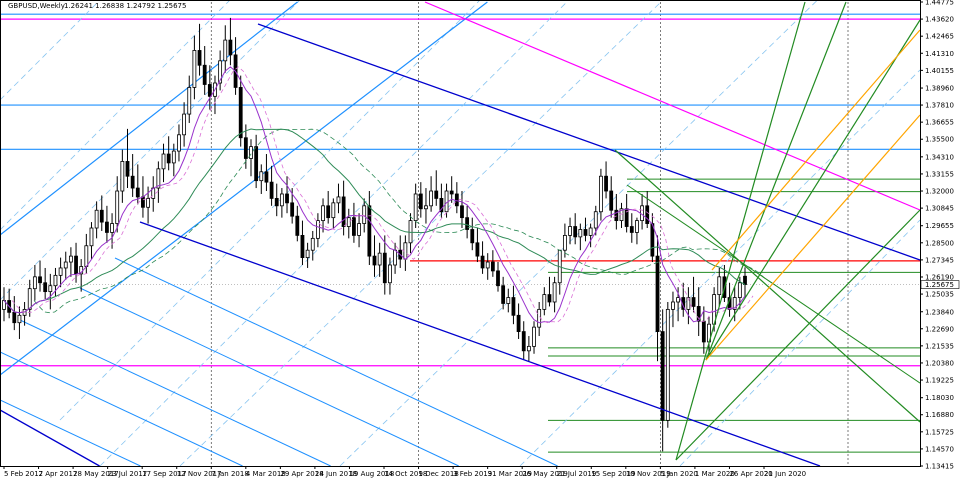 This screenshot has width=960, height=482. I want to click on quote-values: 1.26241 1.26838 1.24792 1.25675, so click(125, 6).